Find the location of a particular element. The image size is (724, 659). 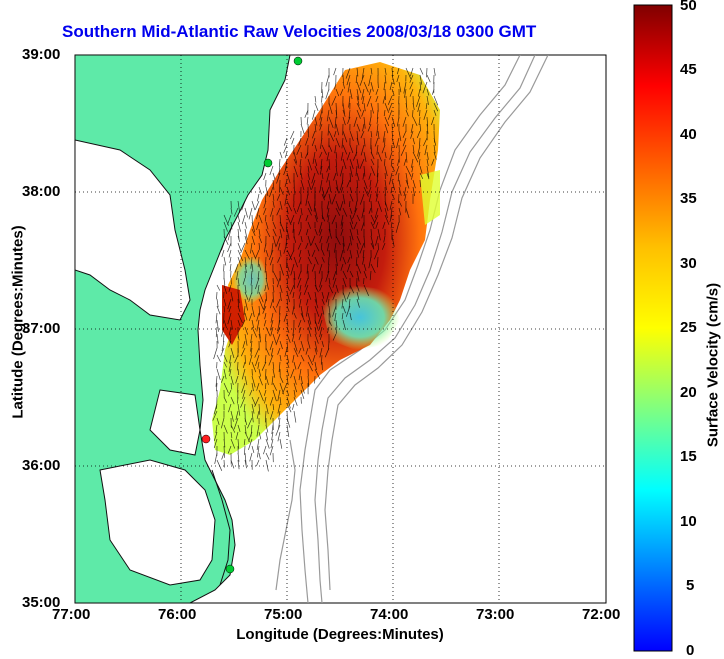

sound-water is located at coordinates (157, 522).